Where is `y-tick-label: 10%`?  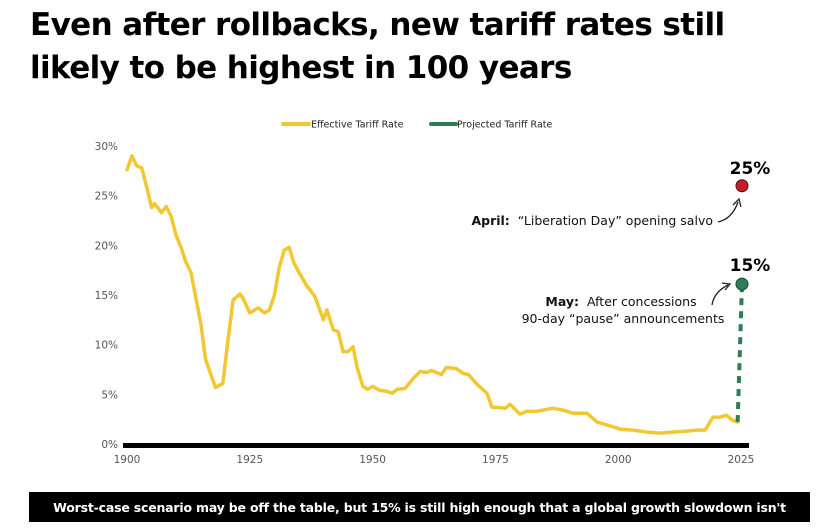 y-tick-label: 10% is located at coordinates (106, 346).